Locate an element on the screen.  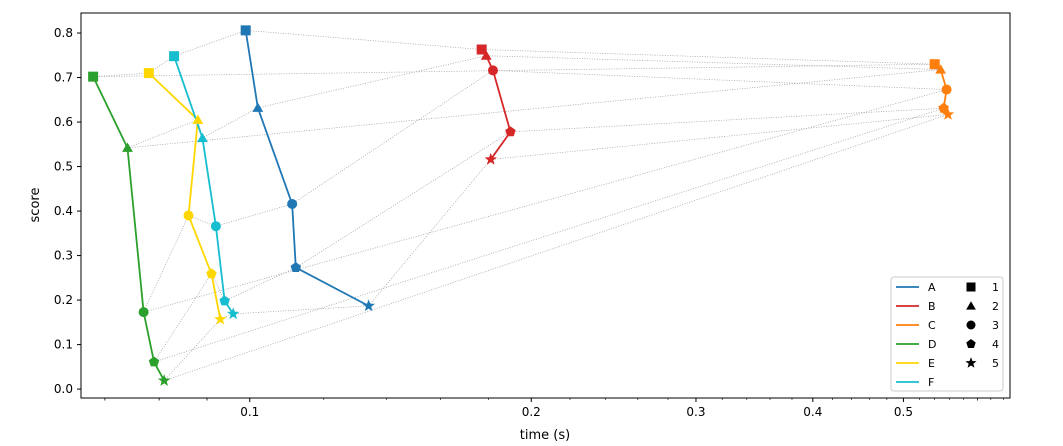
y-tick-label: 0.7 is located at coordinates (63, 78).